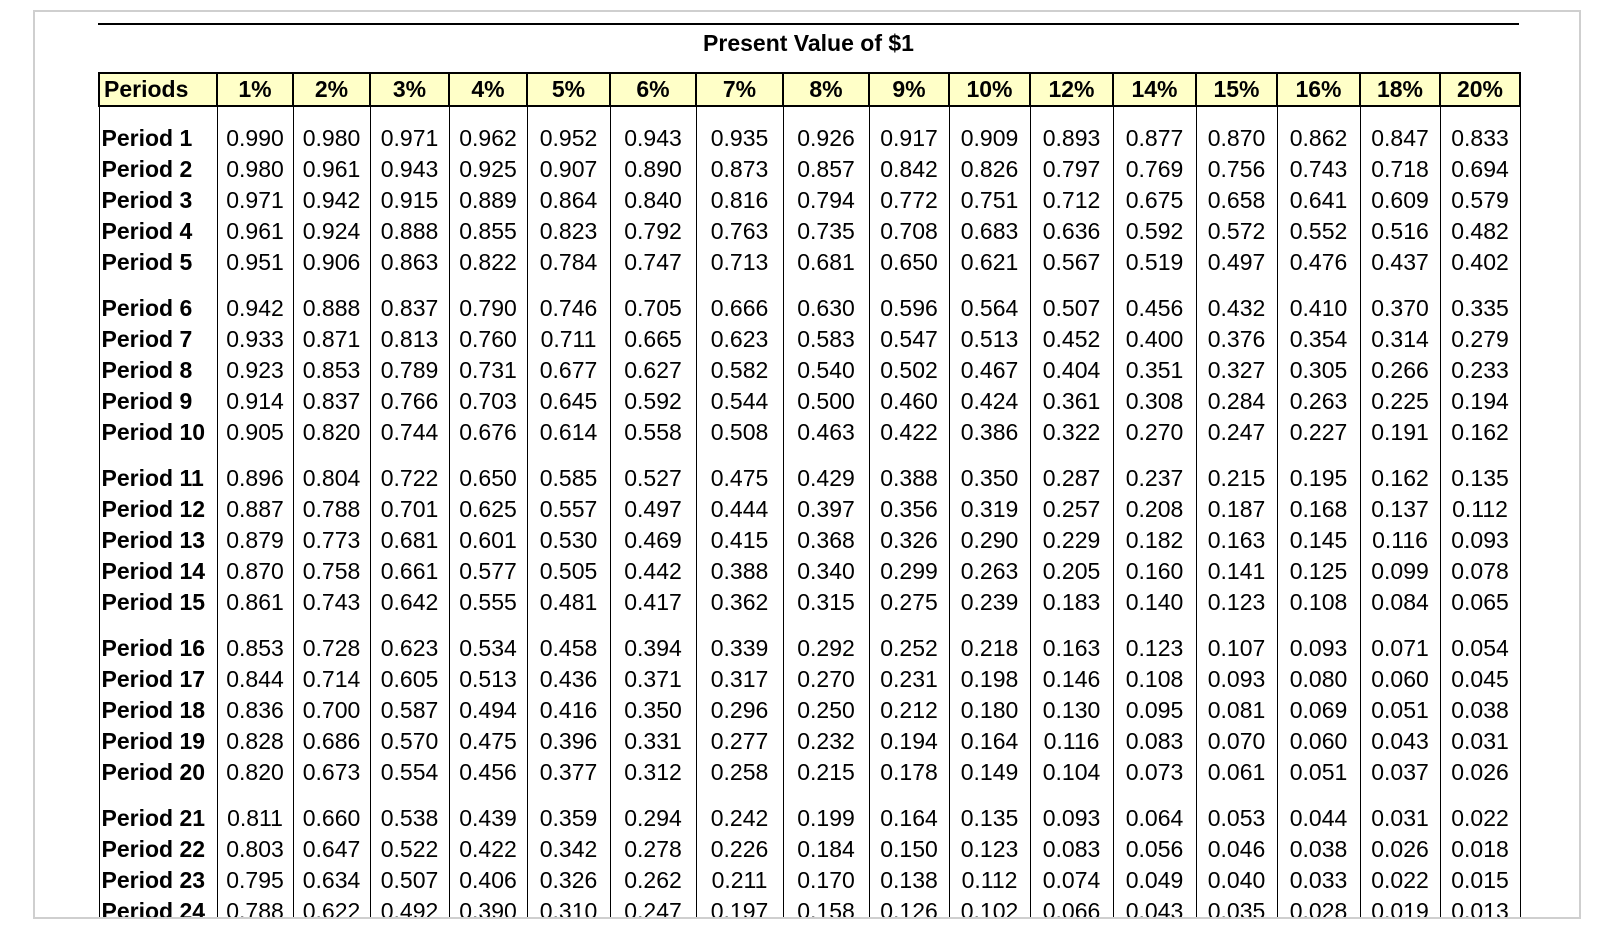 This screenshot has width=1616, height=936. Describe the element at coordinates (331, 906) in the screenshot. I see `pv-factor: 0.622` at that location.